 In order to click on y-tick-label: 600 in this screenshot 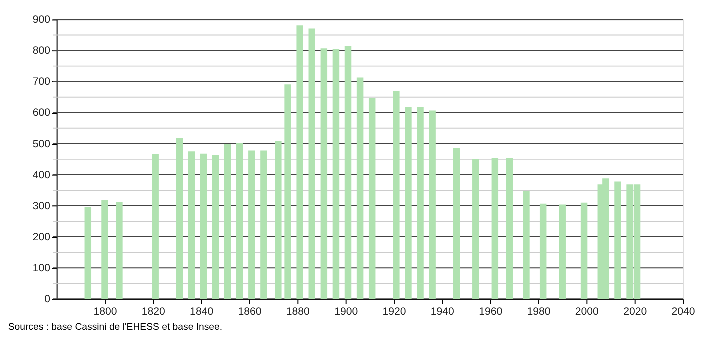, I will do `click(41, 113)`.